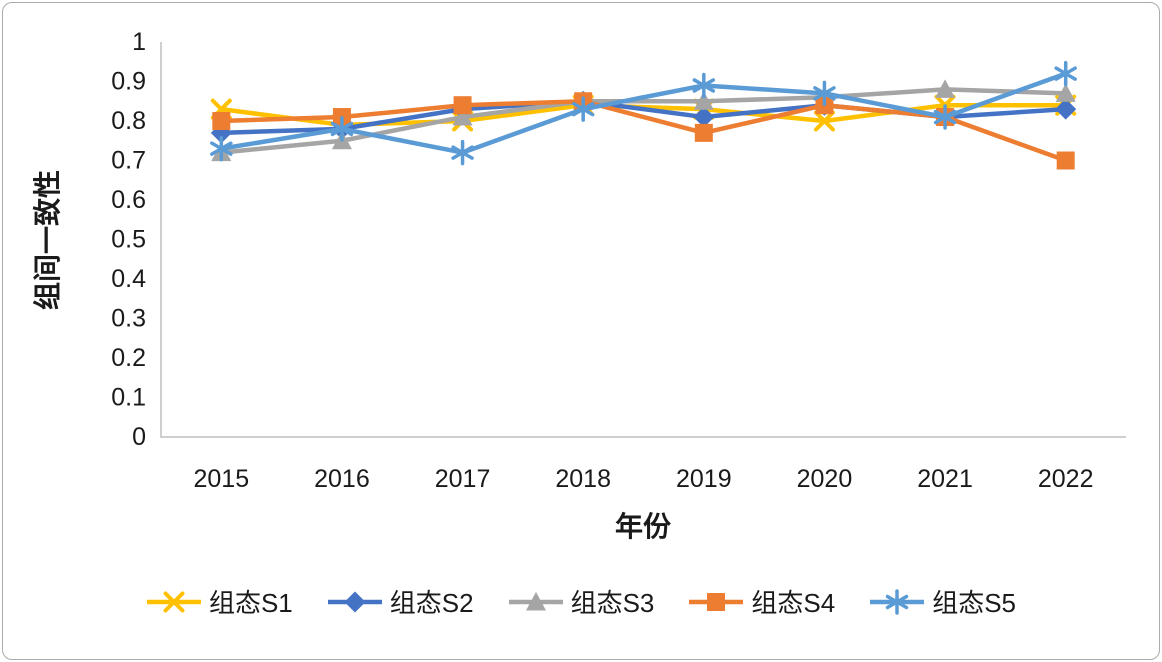  Describe the element at coordinates (222, 479) in the screenshot. I see `x-tick-label: 2015` at that location.